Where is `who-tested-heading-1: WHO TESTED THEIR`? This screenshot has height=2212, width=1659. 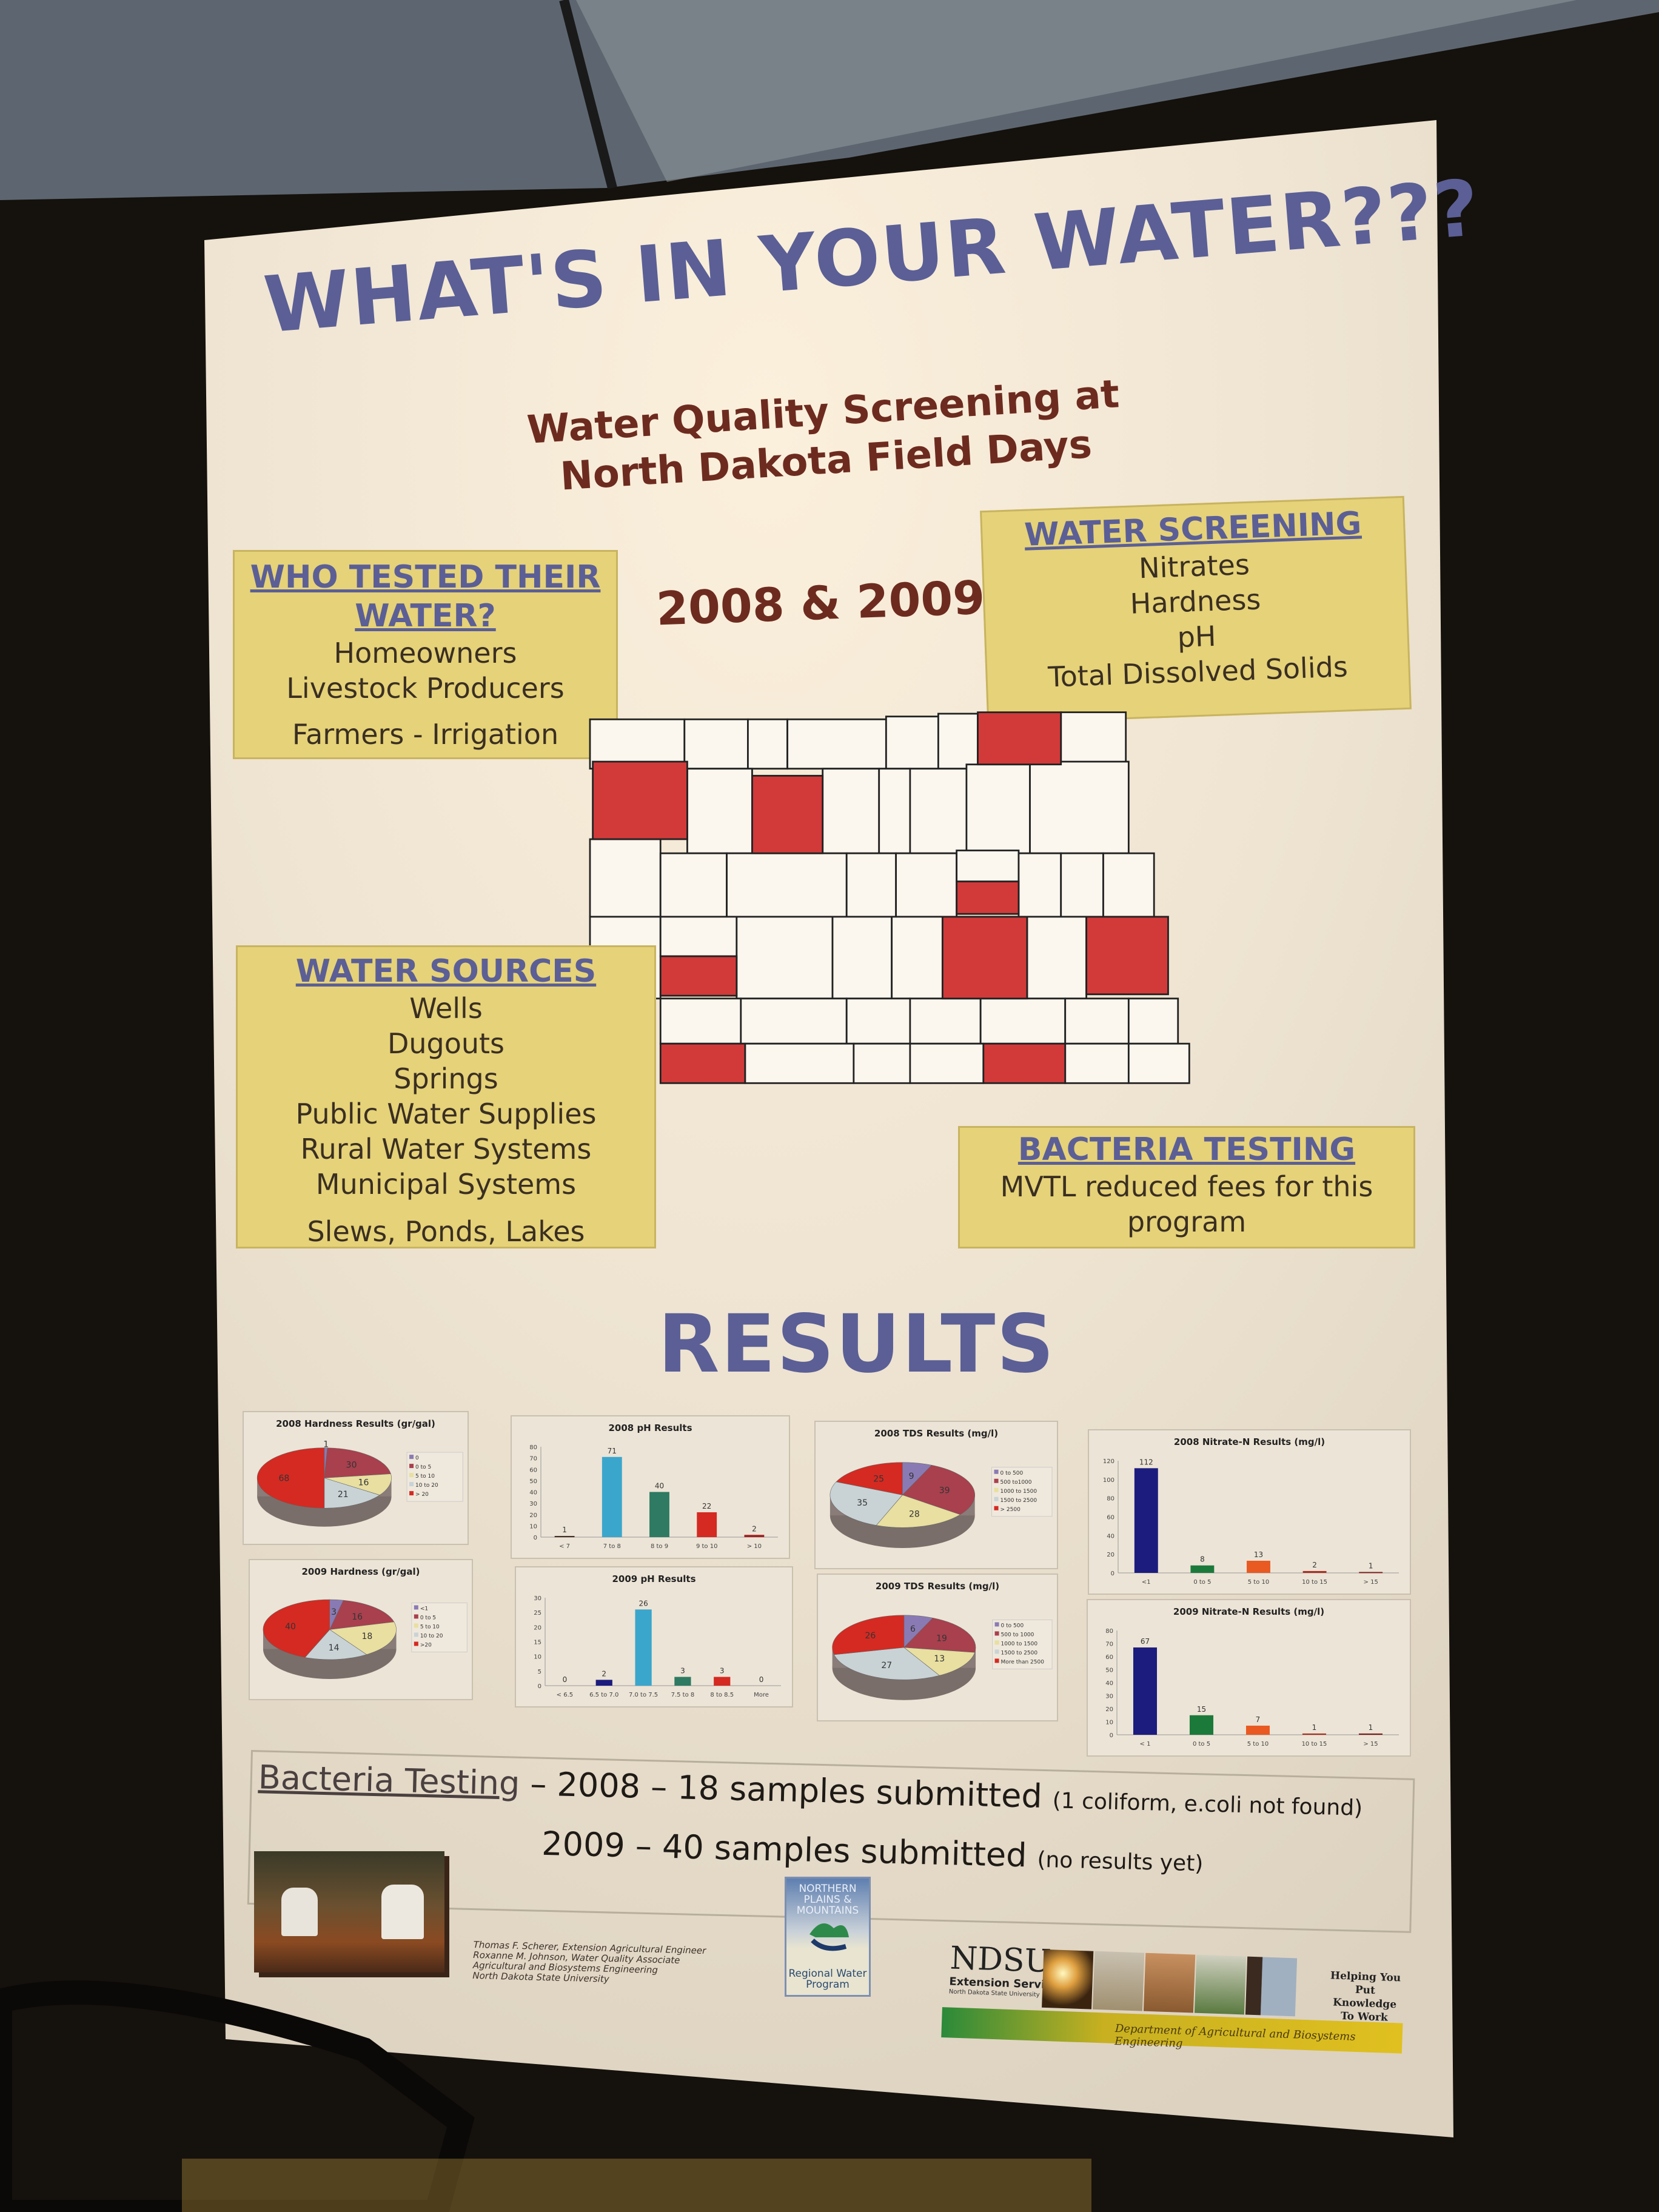
who-tested-heading-1: WHO TESTED THEIR is located at coordinates (426, 577).